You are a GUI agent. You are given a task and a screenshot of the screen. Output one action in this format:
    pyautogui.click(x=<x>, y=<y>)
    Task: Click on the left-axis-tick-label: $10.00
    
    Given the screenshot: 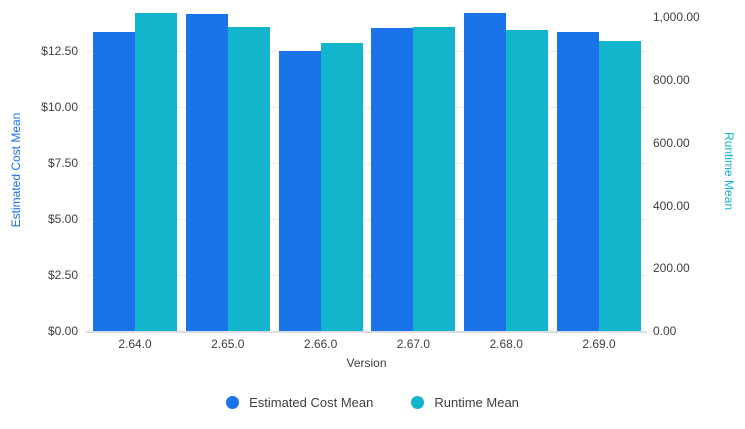 What is the action you would take?
    pyautogui.click(x=59, y=107)
    